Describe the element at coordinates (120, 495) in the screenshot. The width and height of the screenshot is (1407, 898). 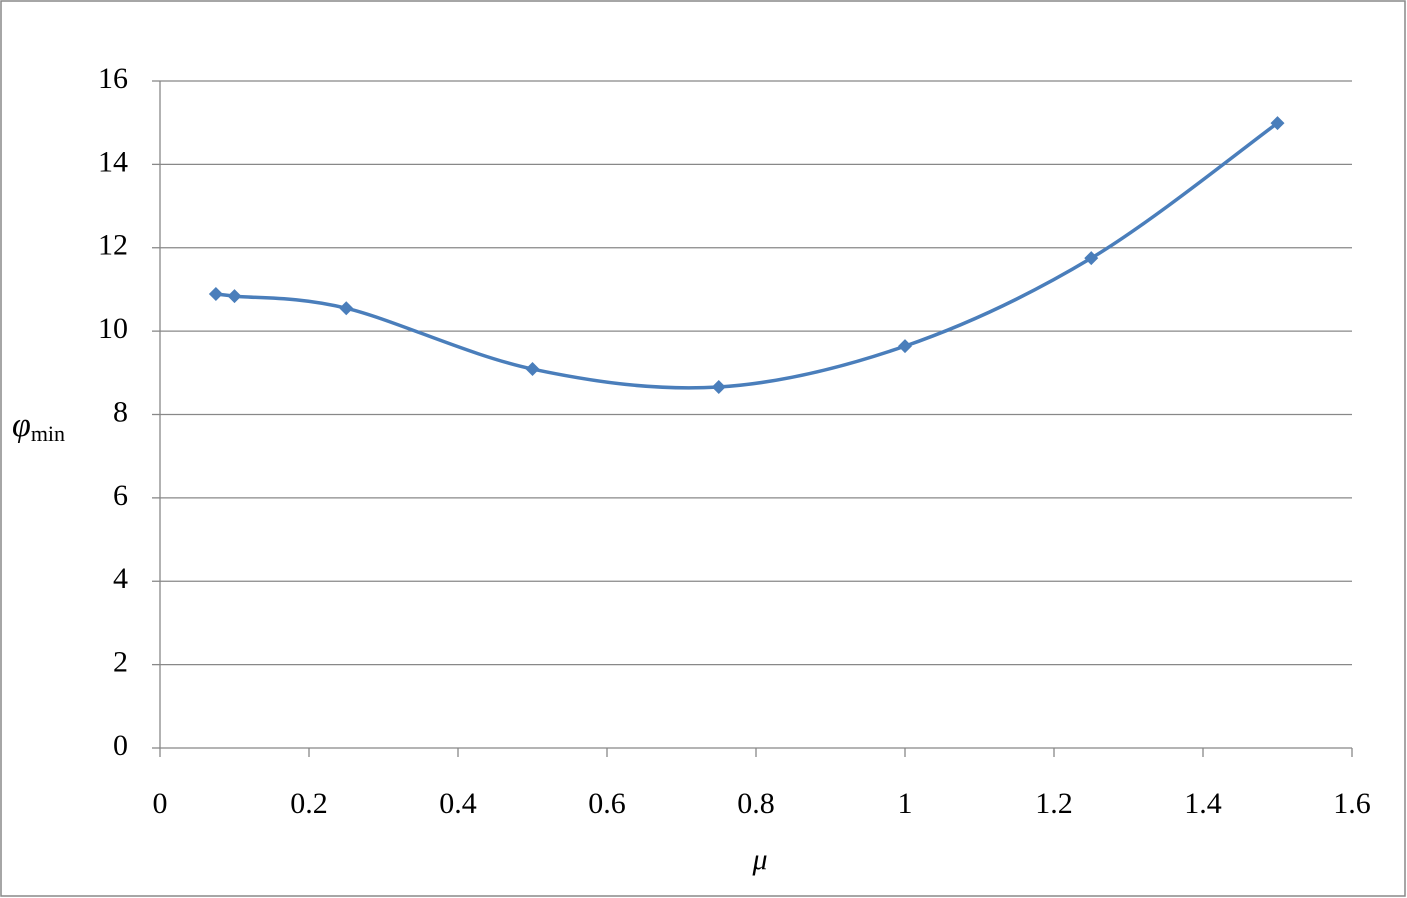
I see `y-tick-label: 6` at that location.